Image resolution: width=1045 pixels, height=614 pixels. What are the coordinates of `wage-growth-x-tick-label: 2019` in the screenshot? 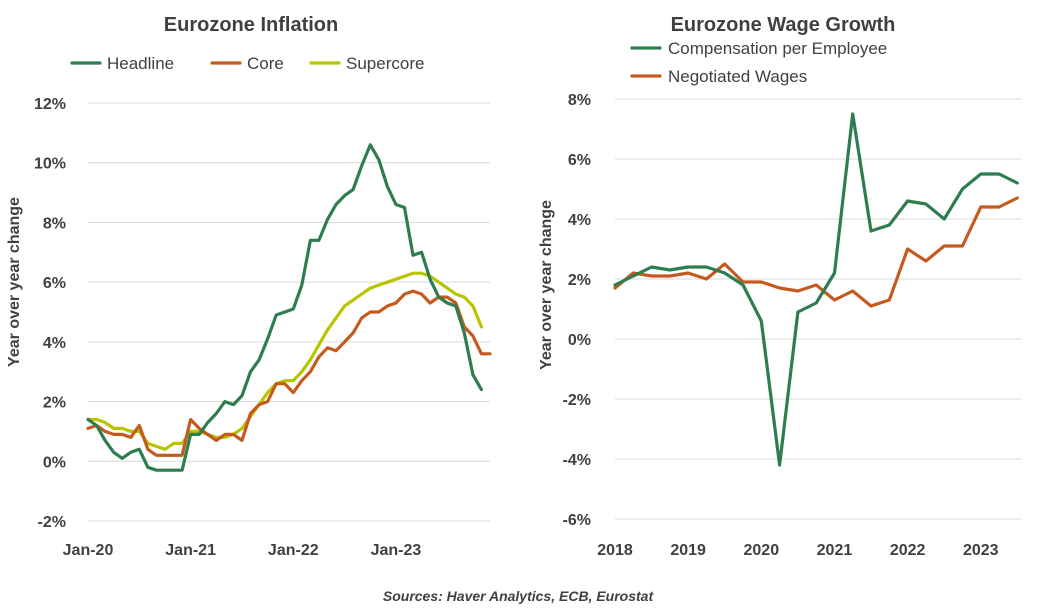 It's located at (688, 550).